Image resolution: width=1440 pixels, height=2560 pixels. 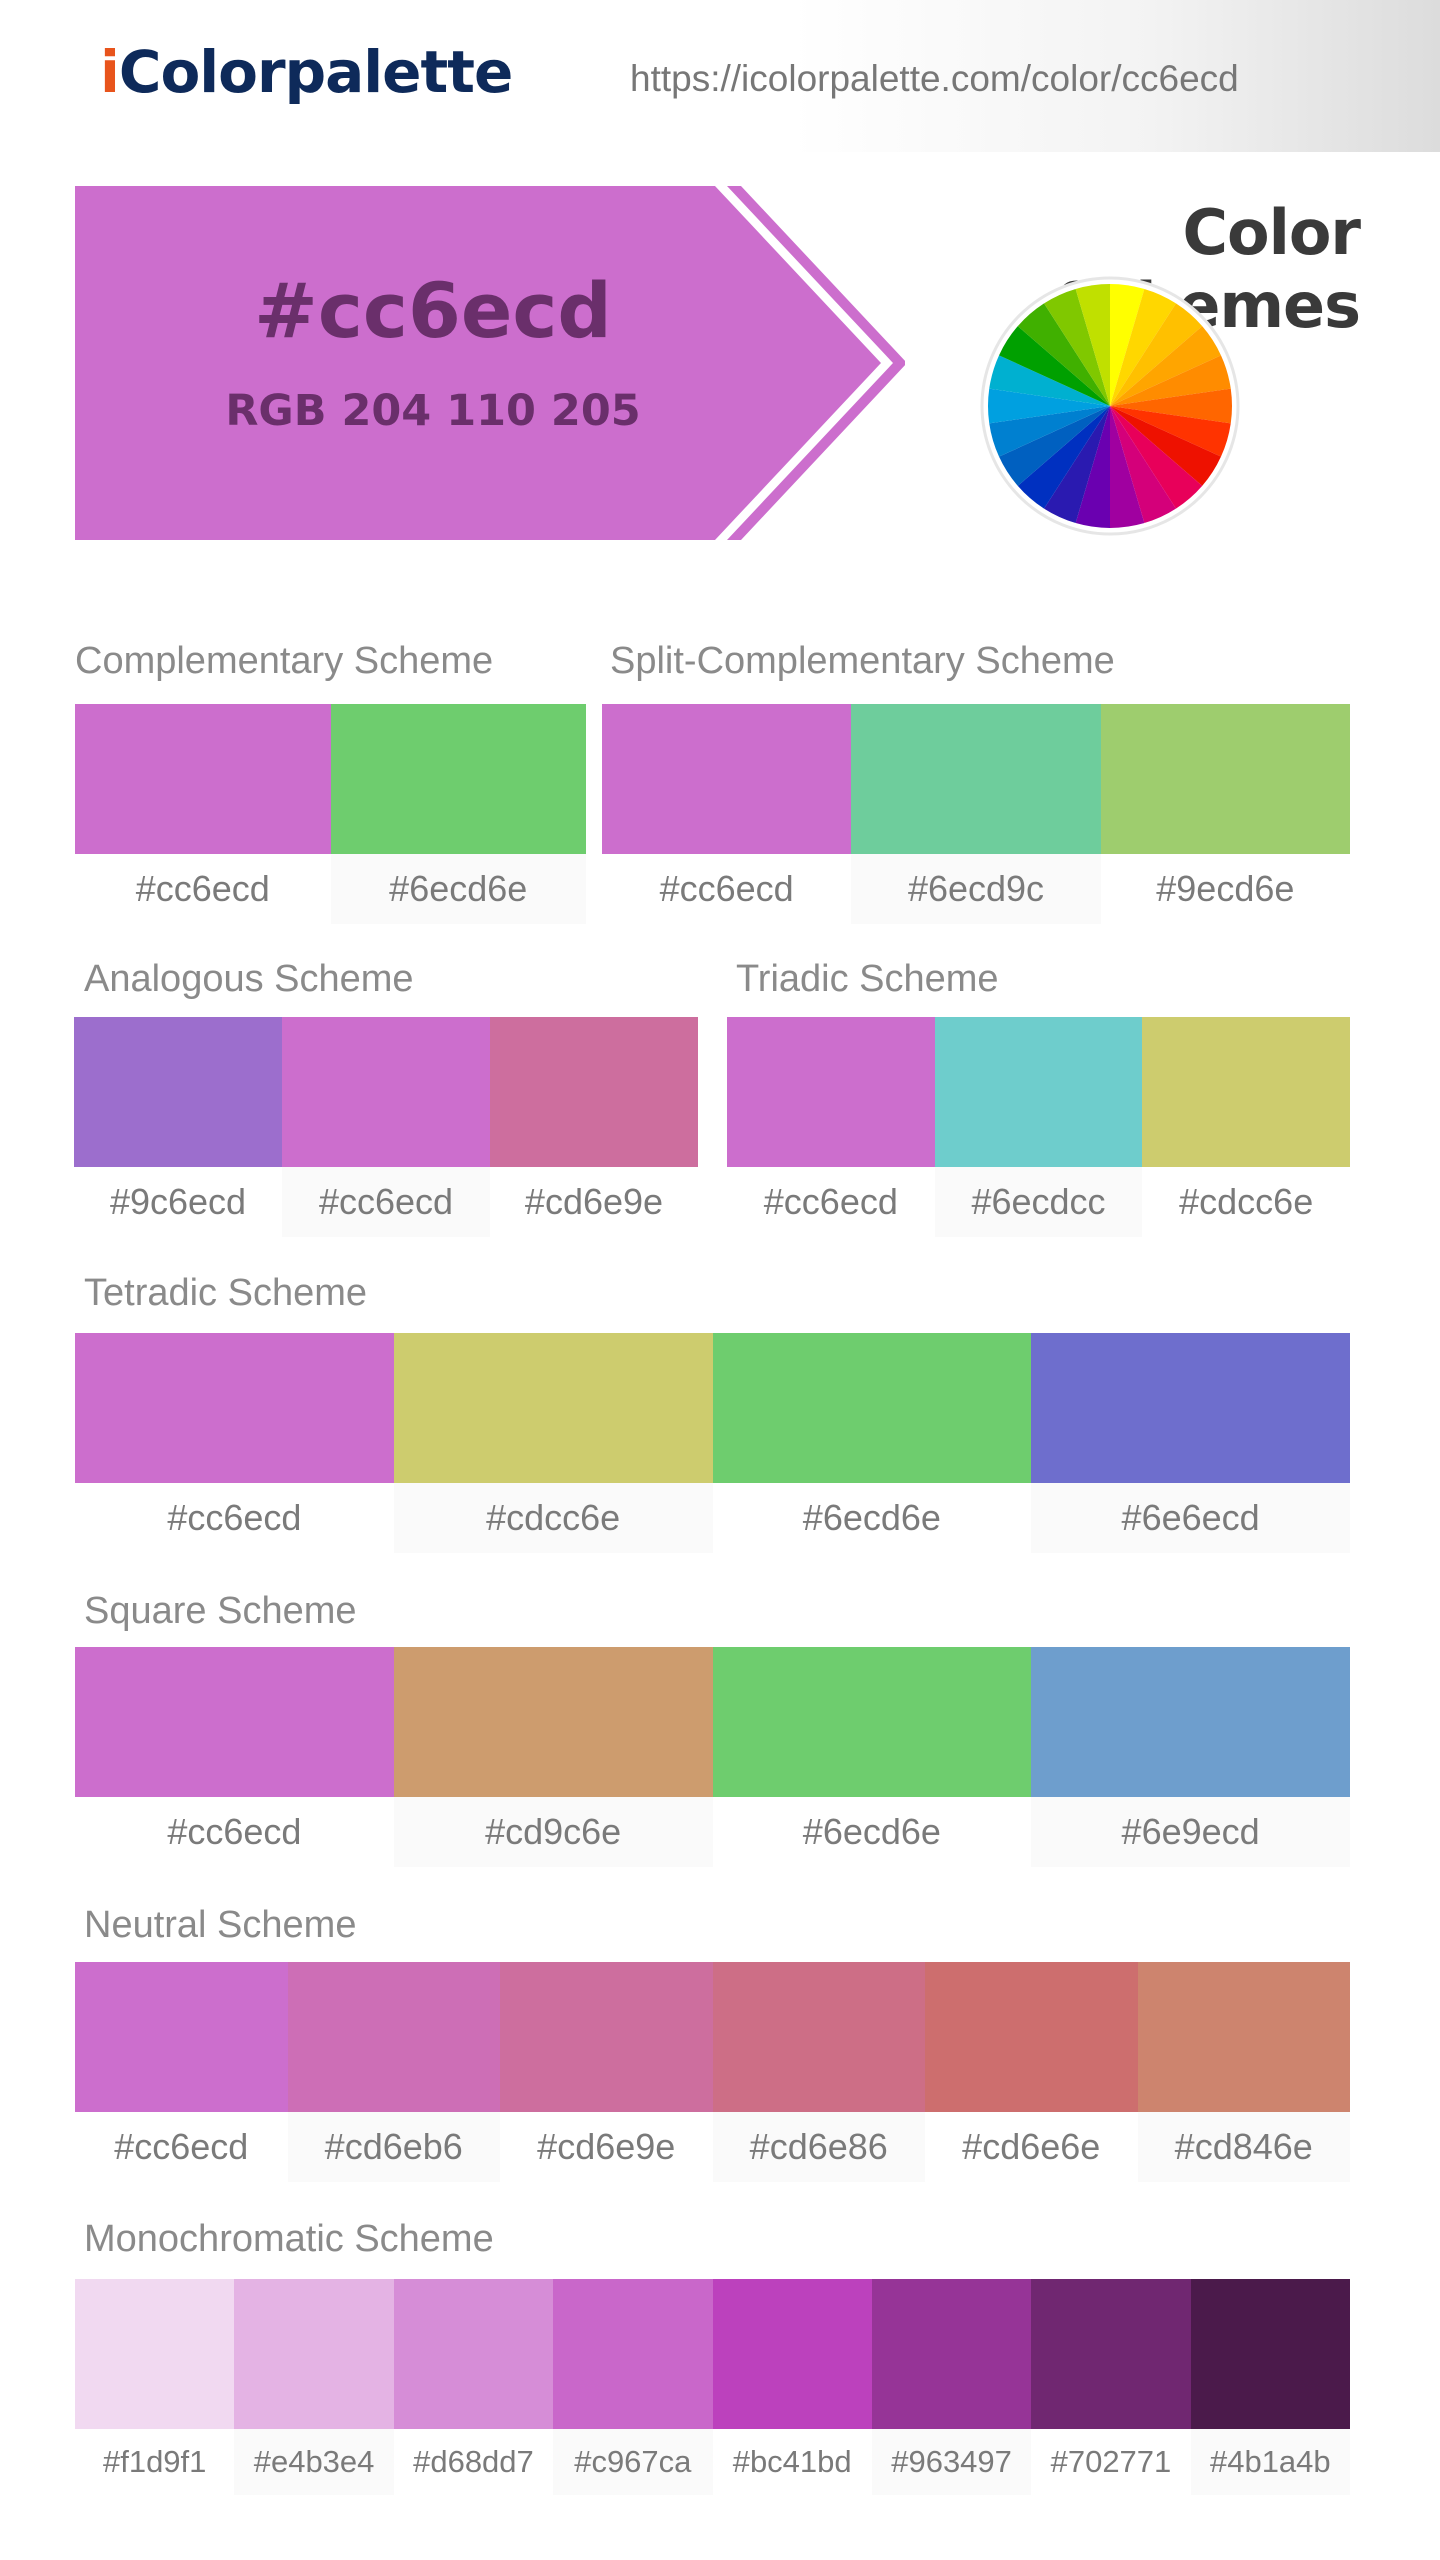 I want to click on monochromatic-color-1: #f1d9f1, so click(x=155, y=2387).